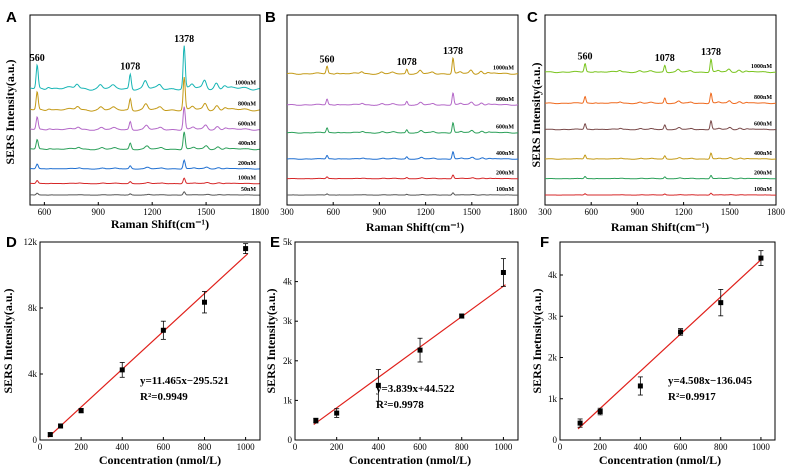 This screenshot has height=471, width=794. Describe the element at coordinates (379, 447) in the screenshot. I see `x-tick-label: 400` at that location.